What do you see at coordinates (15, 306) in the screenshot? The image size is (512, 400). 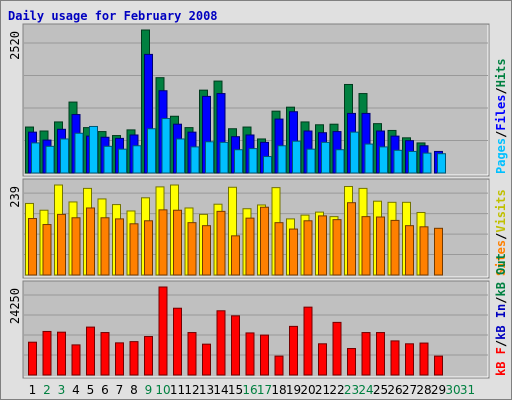 I see `y-max-label: 24250` at bounding box center [15, 306].